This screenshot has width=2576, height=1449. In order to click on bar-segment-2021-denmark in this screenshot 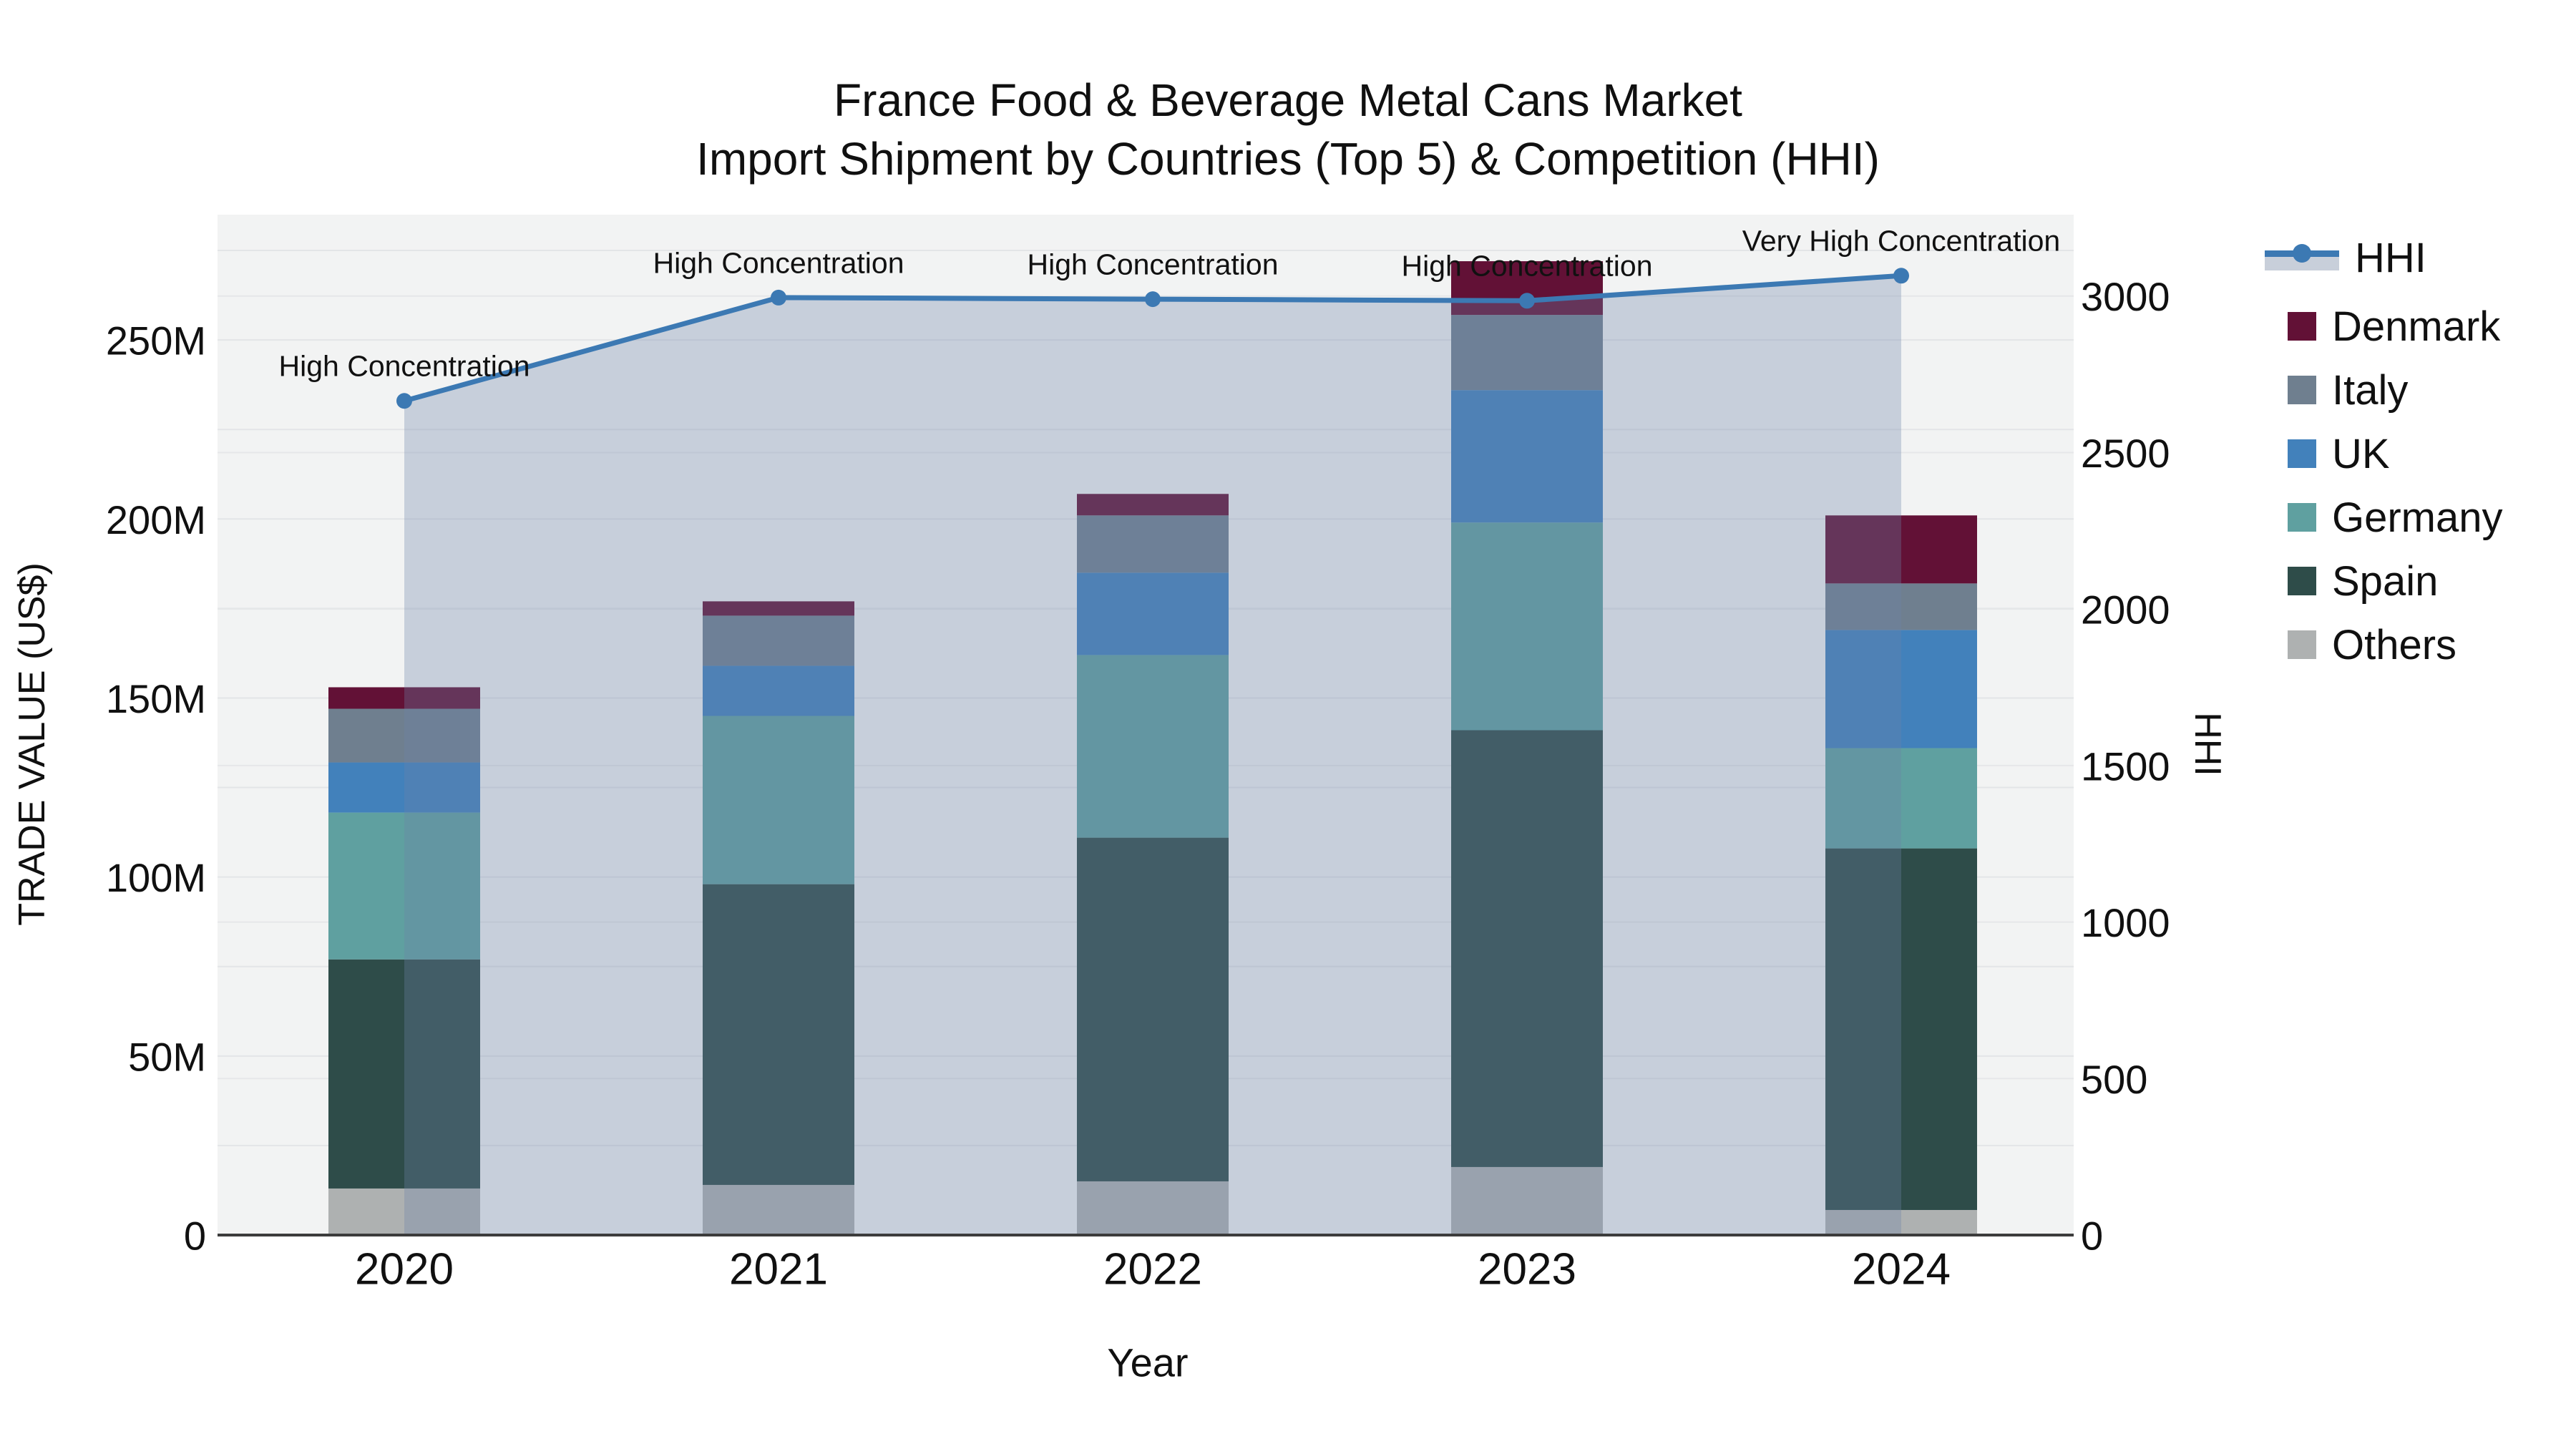, I will do `click(778, 608)`.